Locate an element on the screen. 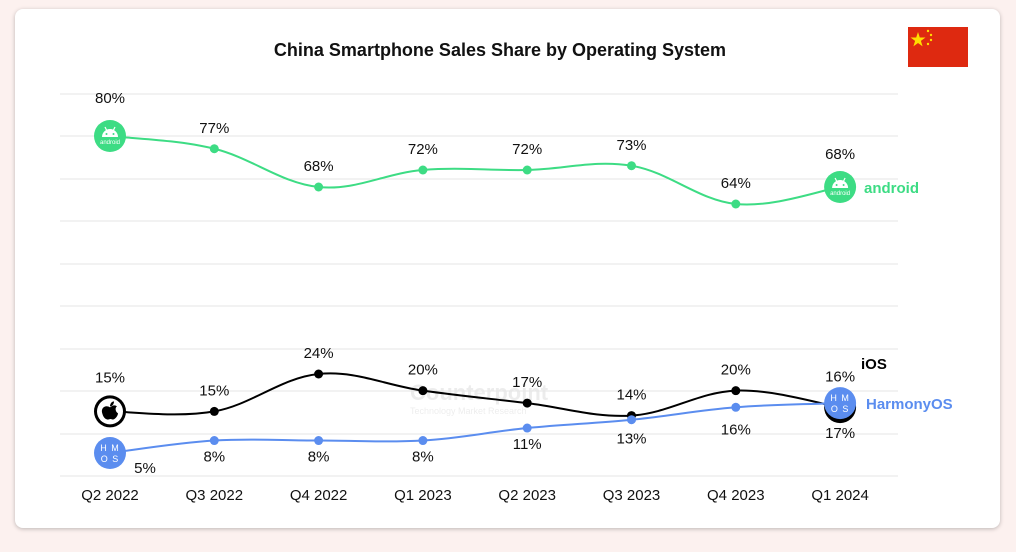 Image resolution: width=1016 pixels, height=552 pixels. x-tick-label: Q1 2023 is located at coordinates (423, 495).